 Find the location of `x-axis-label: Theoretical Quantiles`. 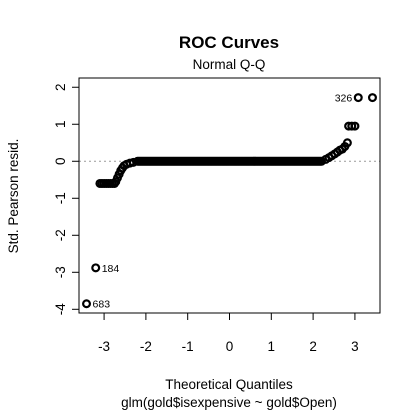

x-axis-label: Theoretical Quantiles is located at coordinates (229, 384).